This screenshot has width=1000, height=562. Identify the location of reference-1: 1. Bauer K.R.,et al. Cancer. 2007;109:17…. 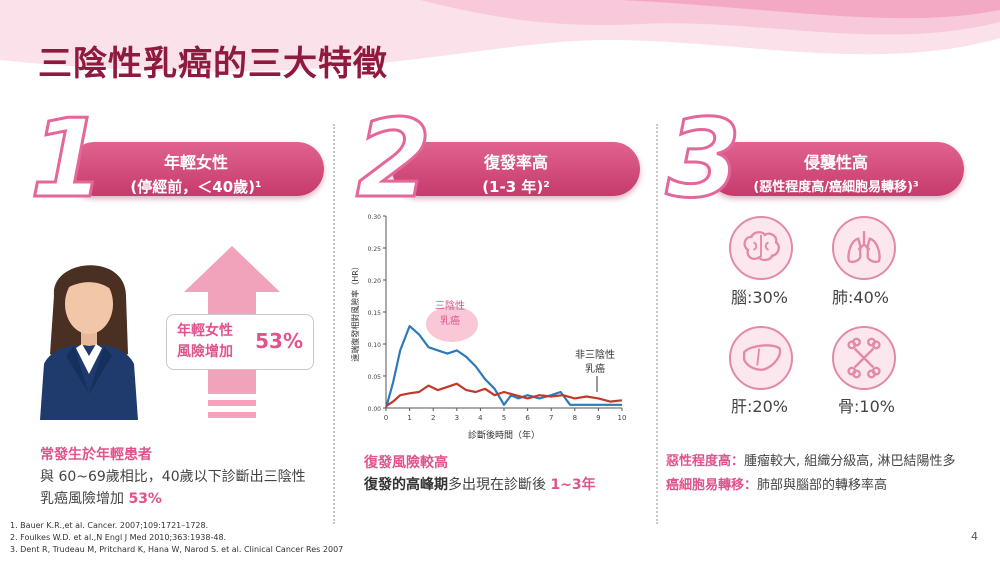
(109, 525).